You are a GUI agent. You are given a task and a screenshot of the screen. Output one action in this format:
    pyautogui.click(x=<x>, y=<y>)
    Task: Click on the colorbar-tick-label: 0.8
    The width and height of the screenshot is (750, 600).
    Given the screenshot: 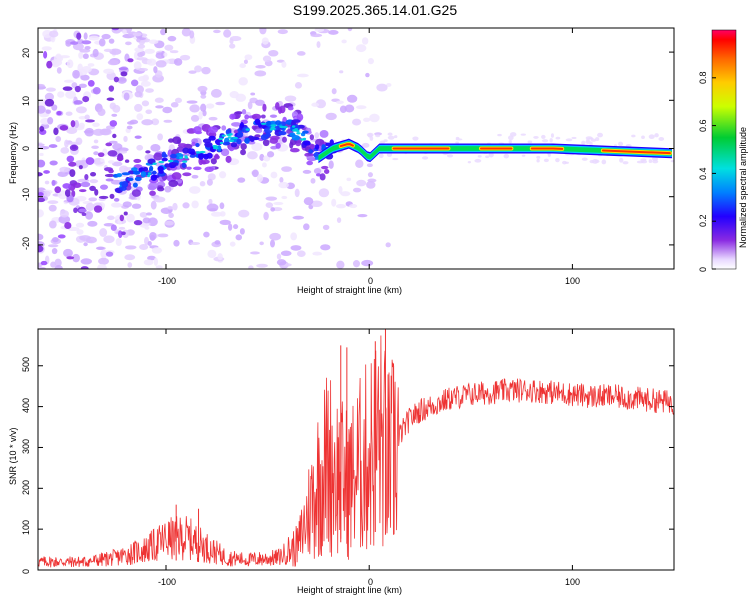 What is the action you would take?
    pyautogui.click(x=703, y=77)
    